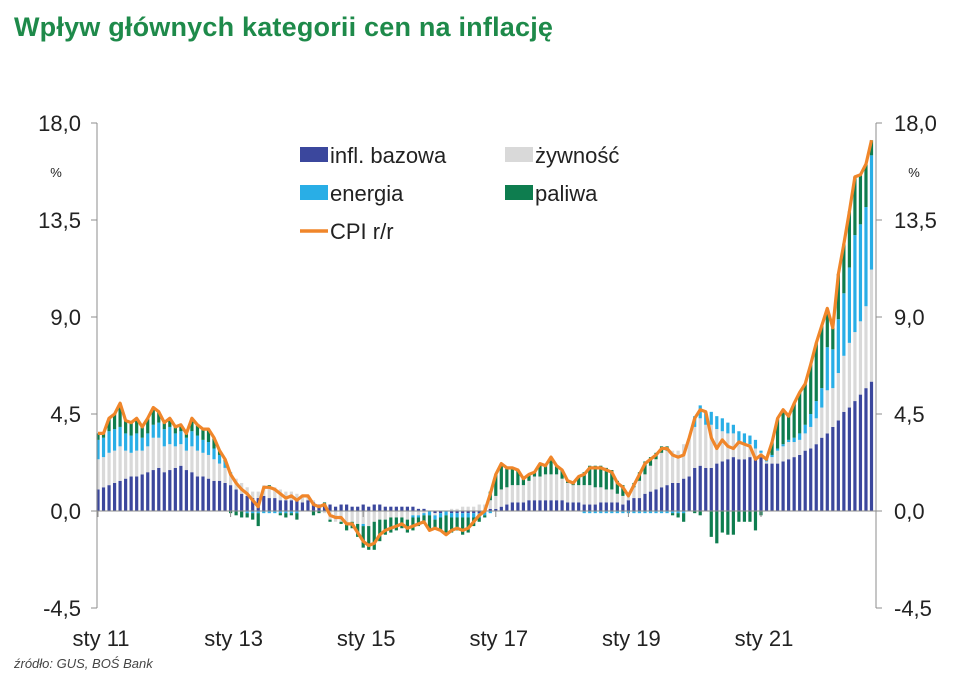 The image size is (961, 681). Describe the element at coordinates (65, 317) in the screenshot. I see `y-tick-label-left: 9,0` at that location.